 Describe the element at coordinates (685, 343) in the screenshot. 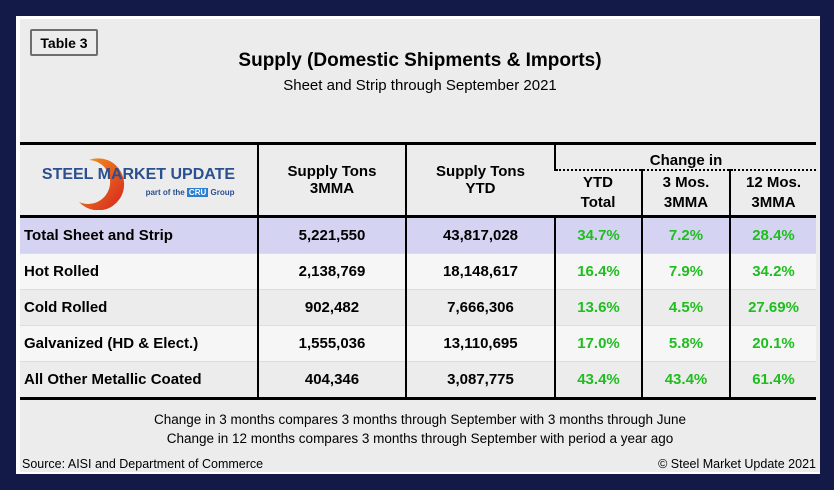

I see `change-3mos: 5.8%` at that location.